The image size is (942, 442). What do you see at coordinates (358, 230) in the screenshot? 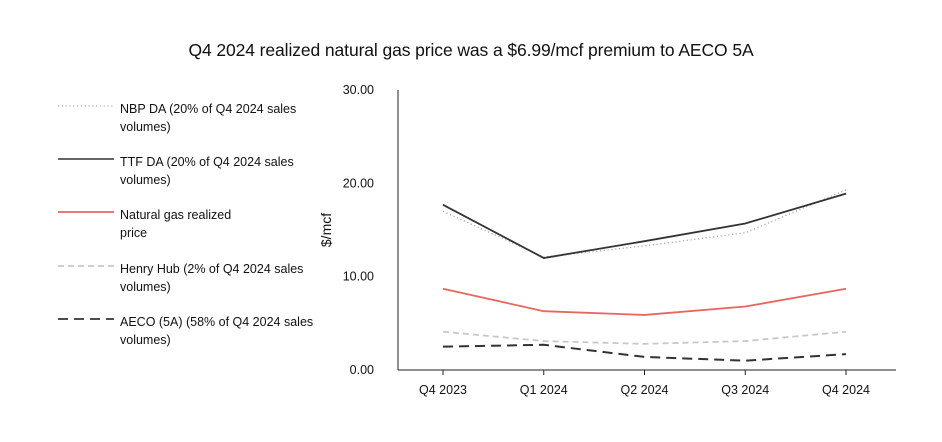
I see `y-ticks: 0.00 10.00 20.00 30.00` at bounding box center [358, 230].